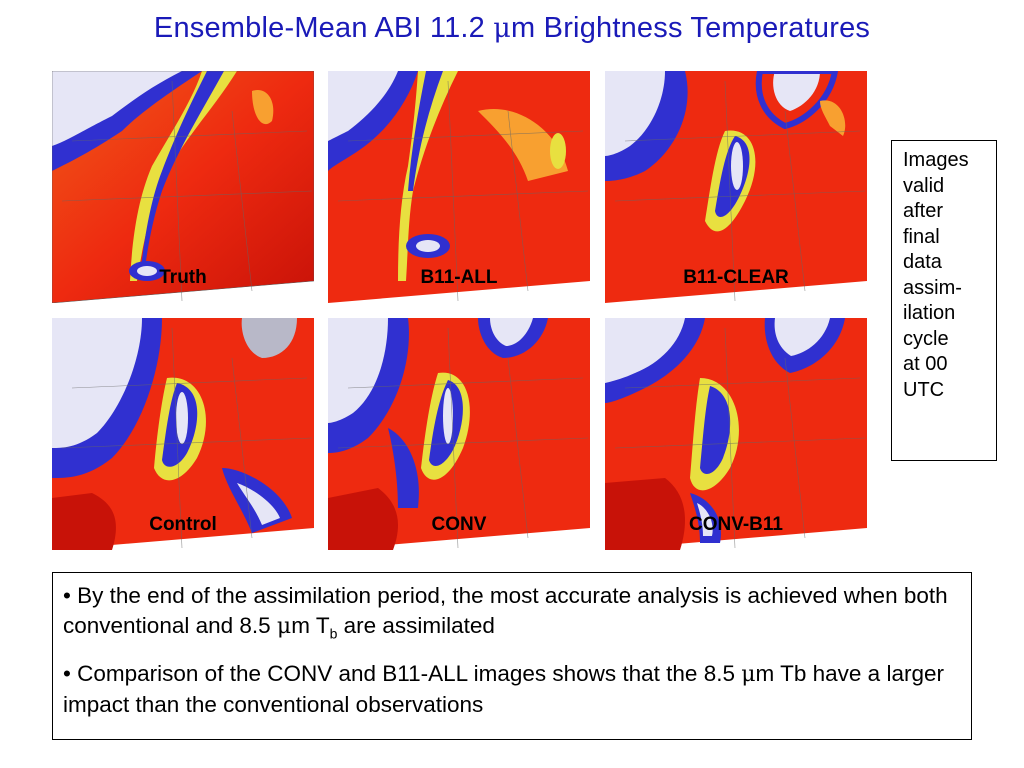  Describe the element at coordinates (736, 187) in the screenshot. I see `image-panel-b11-clear: B11-CLEAR` at that location.